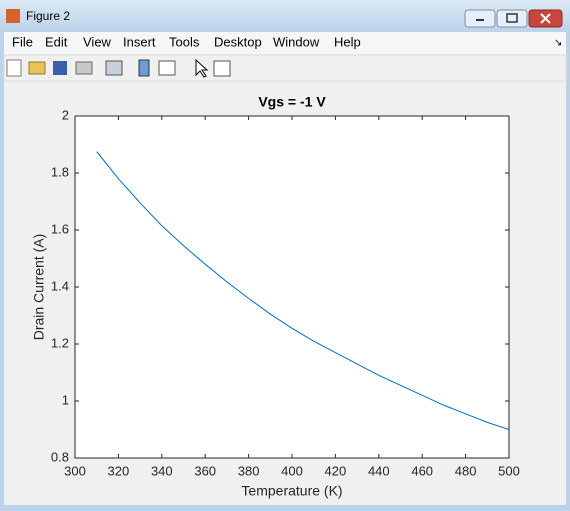 The image size is (570, 511). Describe the element at coordinates (422, 470) in the screenshot. I see `x-tick-label: 460` at that location.